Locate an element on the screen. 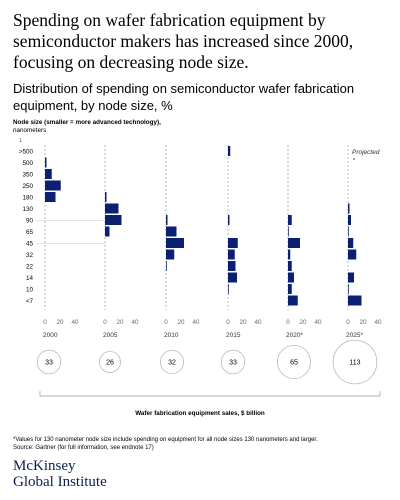  node-size-label: <7 is located at coordinates (30, 301).